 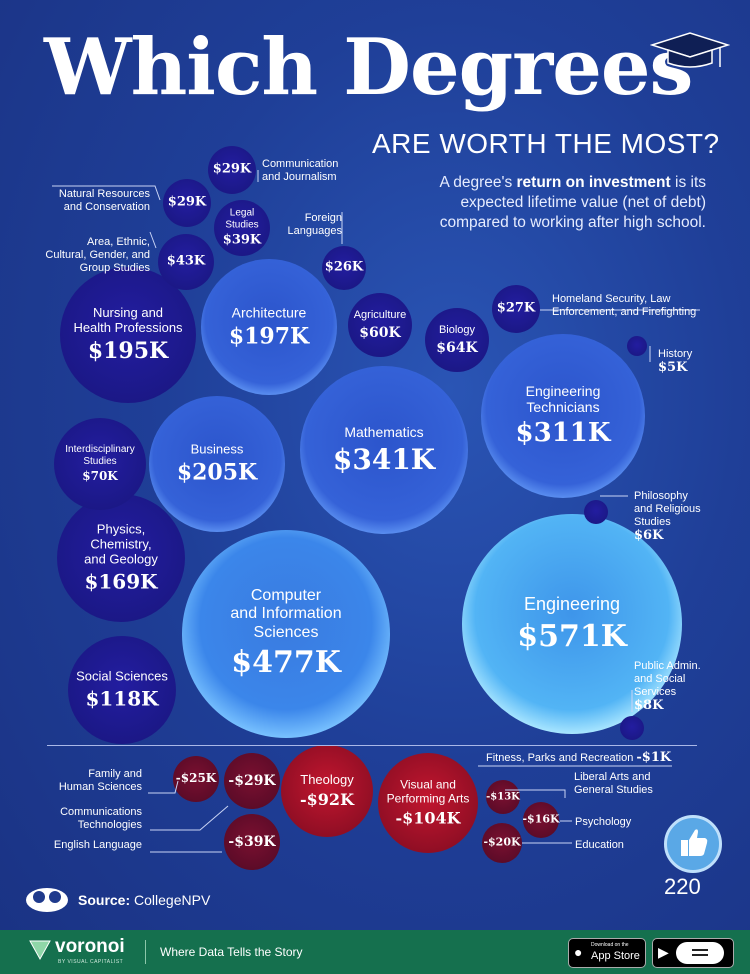 I want to click on bubble-label-physics: Physics, Chemistry, and Geology $169K, so click(x=121, y=557).